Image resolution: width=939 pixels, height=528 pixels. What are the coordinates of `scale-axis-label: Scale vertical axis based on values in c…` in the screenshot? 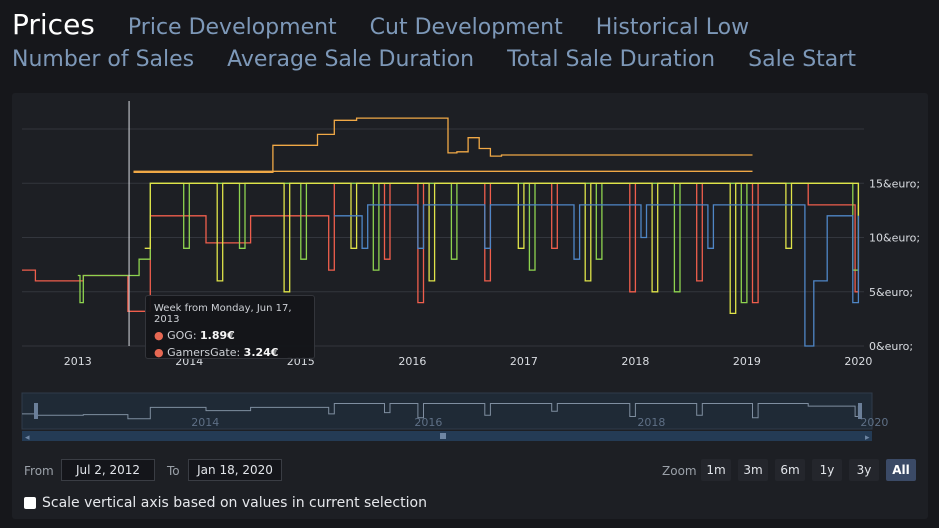 It's located at (234, 503).